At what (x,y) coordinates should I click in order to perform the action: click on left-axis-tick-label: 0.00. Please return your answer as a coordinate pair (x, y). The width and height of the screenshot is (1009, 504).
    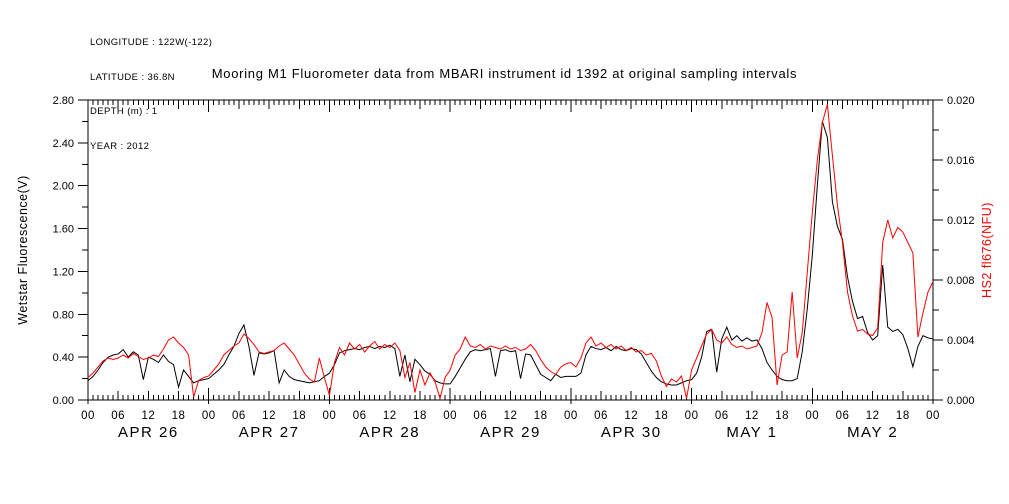
    Looking at the image, I should click on (63, 401).